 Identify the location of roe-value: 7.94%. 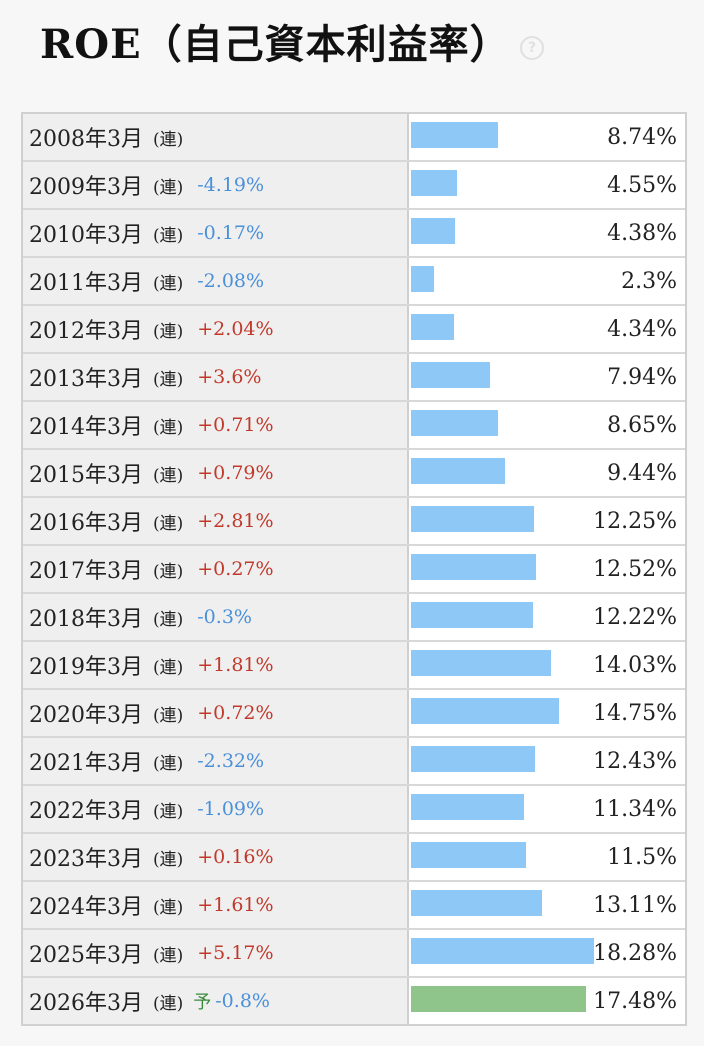
(642, 377).